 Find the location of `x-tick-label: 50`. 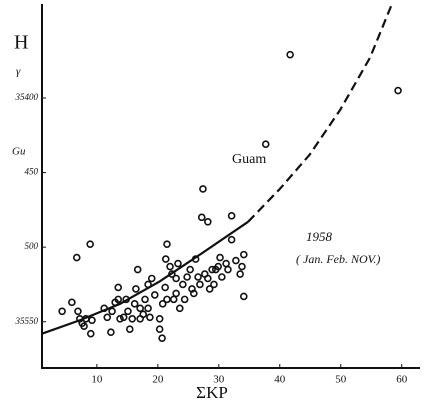

x-tick-label: 50 is located at coordinates (341, 380).